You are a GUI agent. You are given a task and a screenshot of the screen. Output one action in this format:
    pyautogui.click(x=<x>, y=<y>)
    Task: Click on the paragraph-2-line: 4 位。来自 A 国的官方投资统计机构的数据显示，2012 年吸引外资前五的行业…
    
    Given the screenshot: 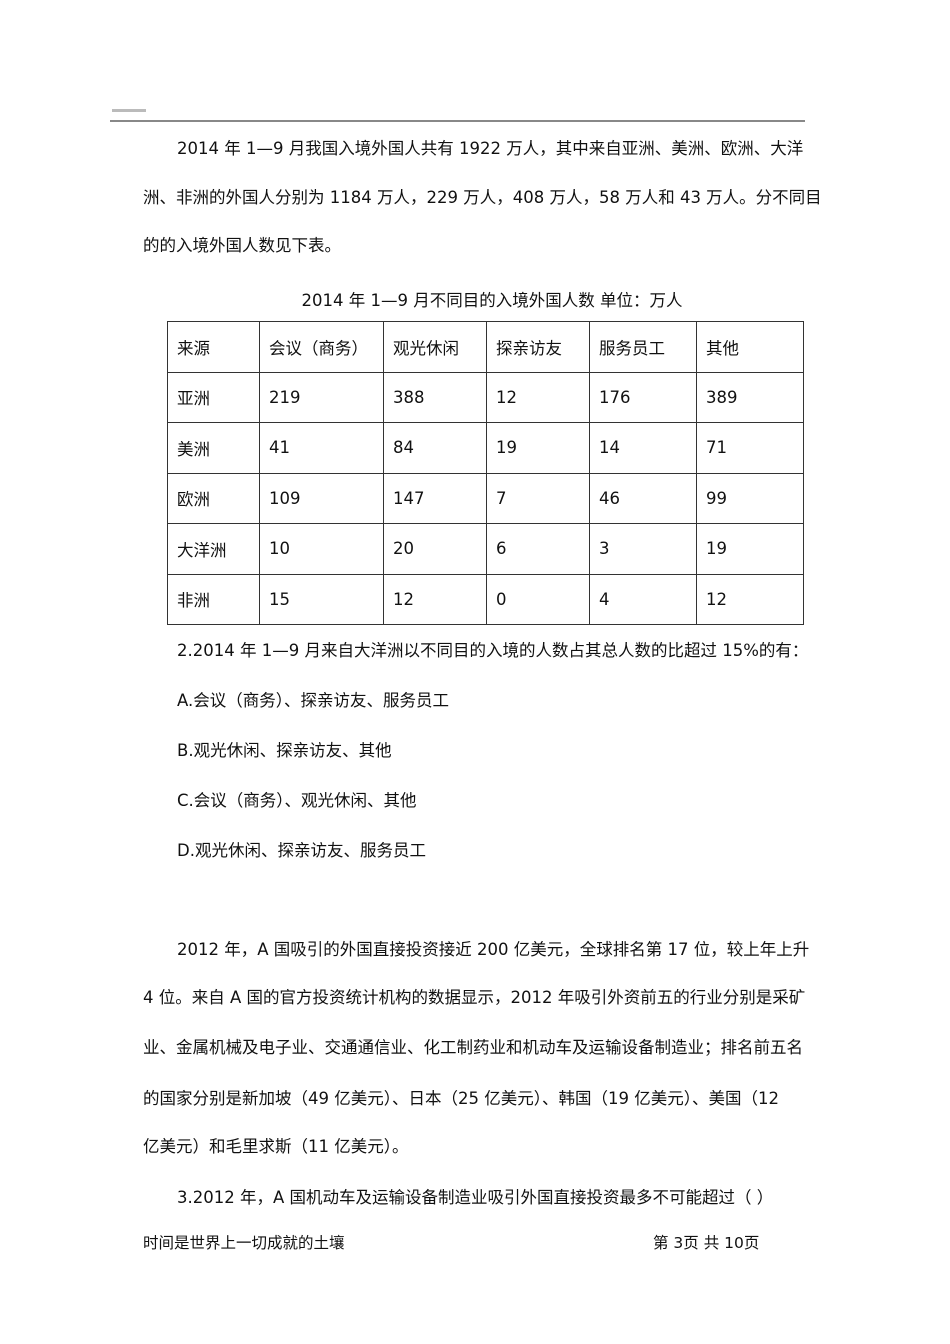 What is the action you would take?
    pyautogui.click(x=474, y=997)
    